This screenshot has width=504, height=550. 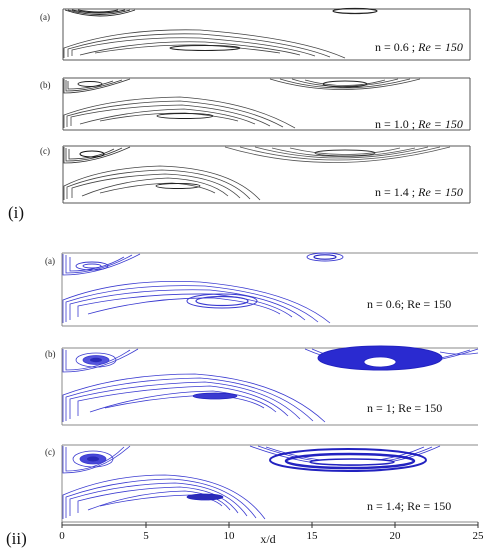 I want to click on panel-ii-a-label: (a), so click(x=50, y=261).